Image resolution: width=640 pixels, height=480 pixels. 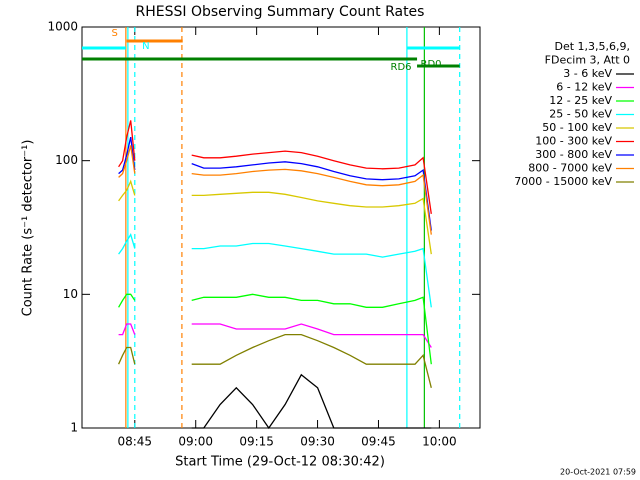 I want to click on legend-label: 300 - 800 keV, so click(x=573, y=154).